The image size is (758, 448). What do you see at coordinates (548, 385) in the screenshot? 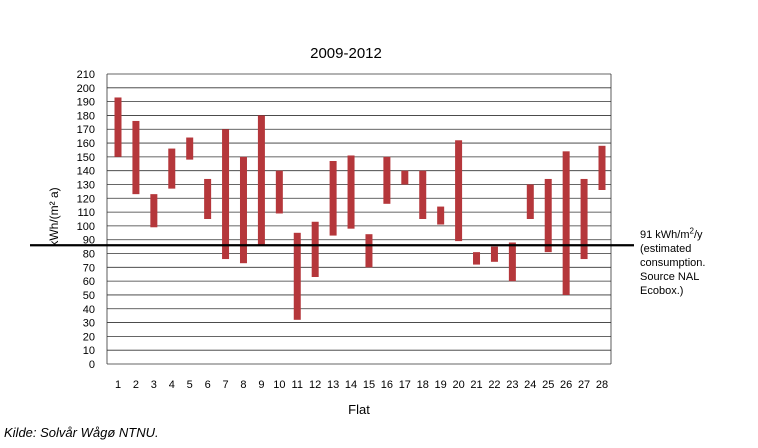
I see `x-tick-label: 25` at bounding box center [548, 385].